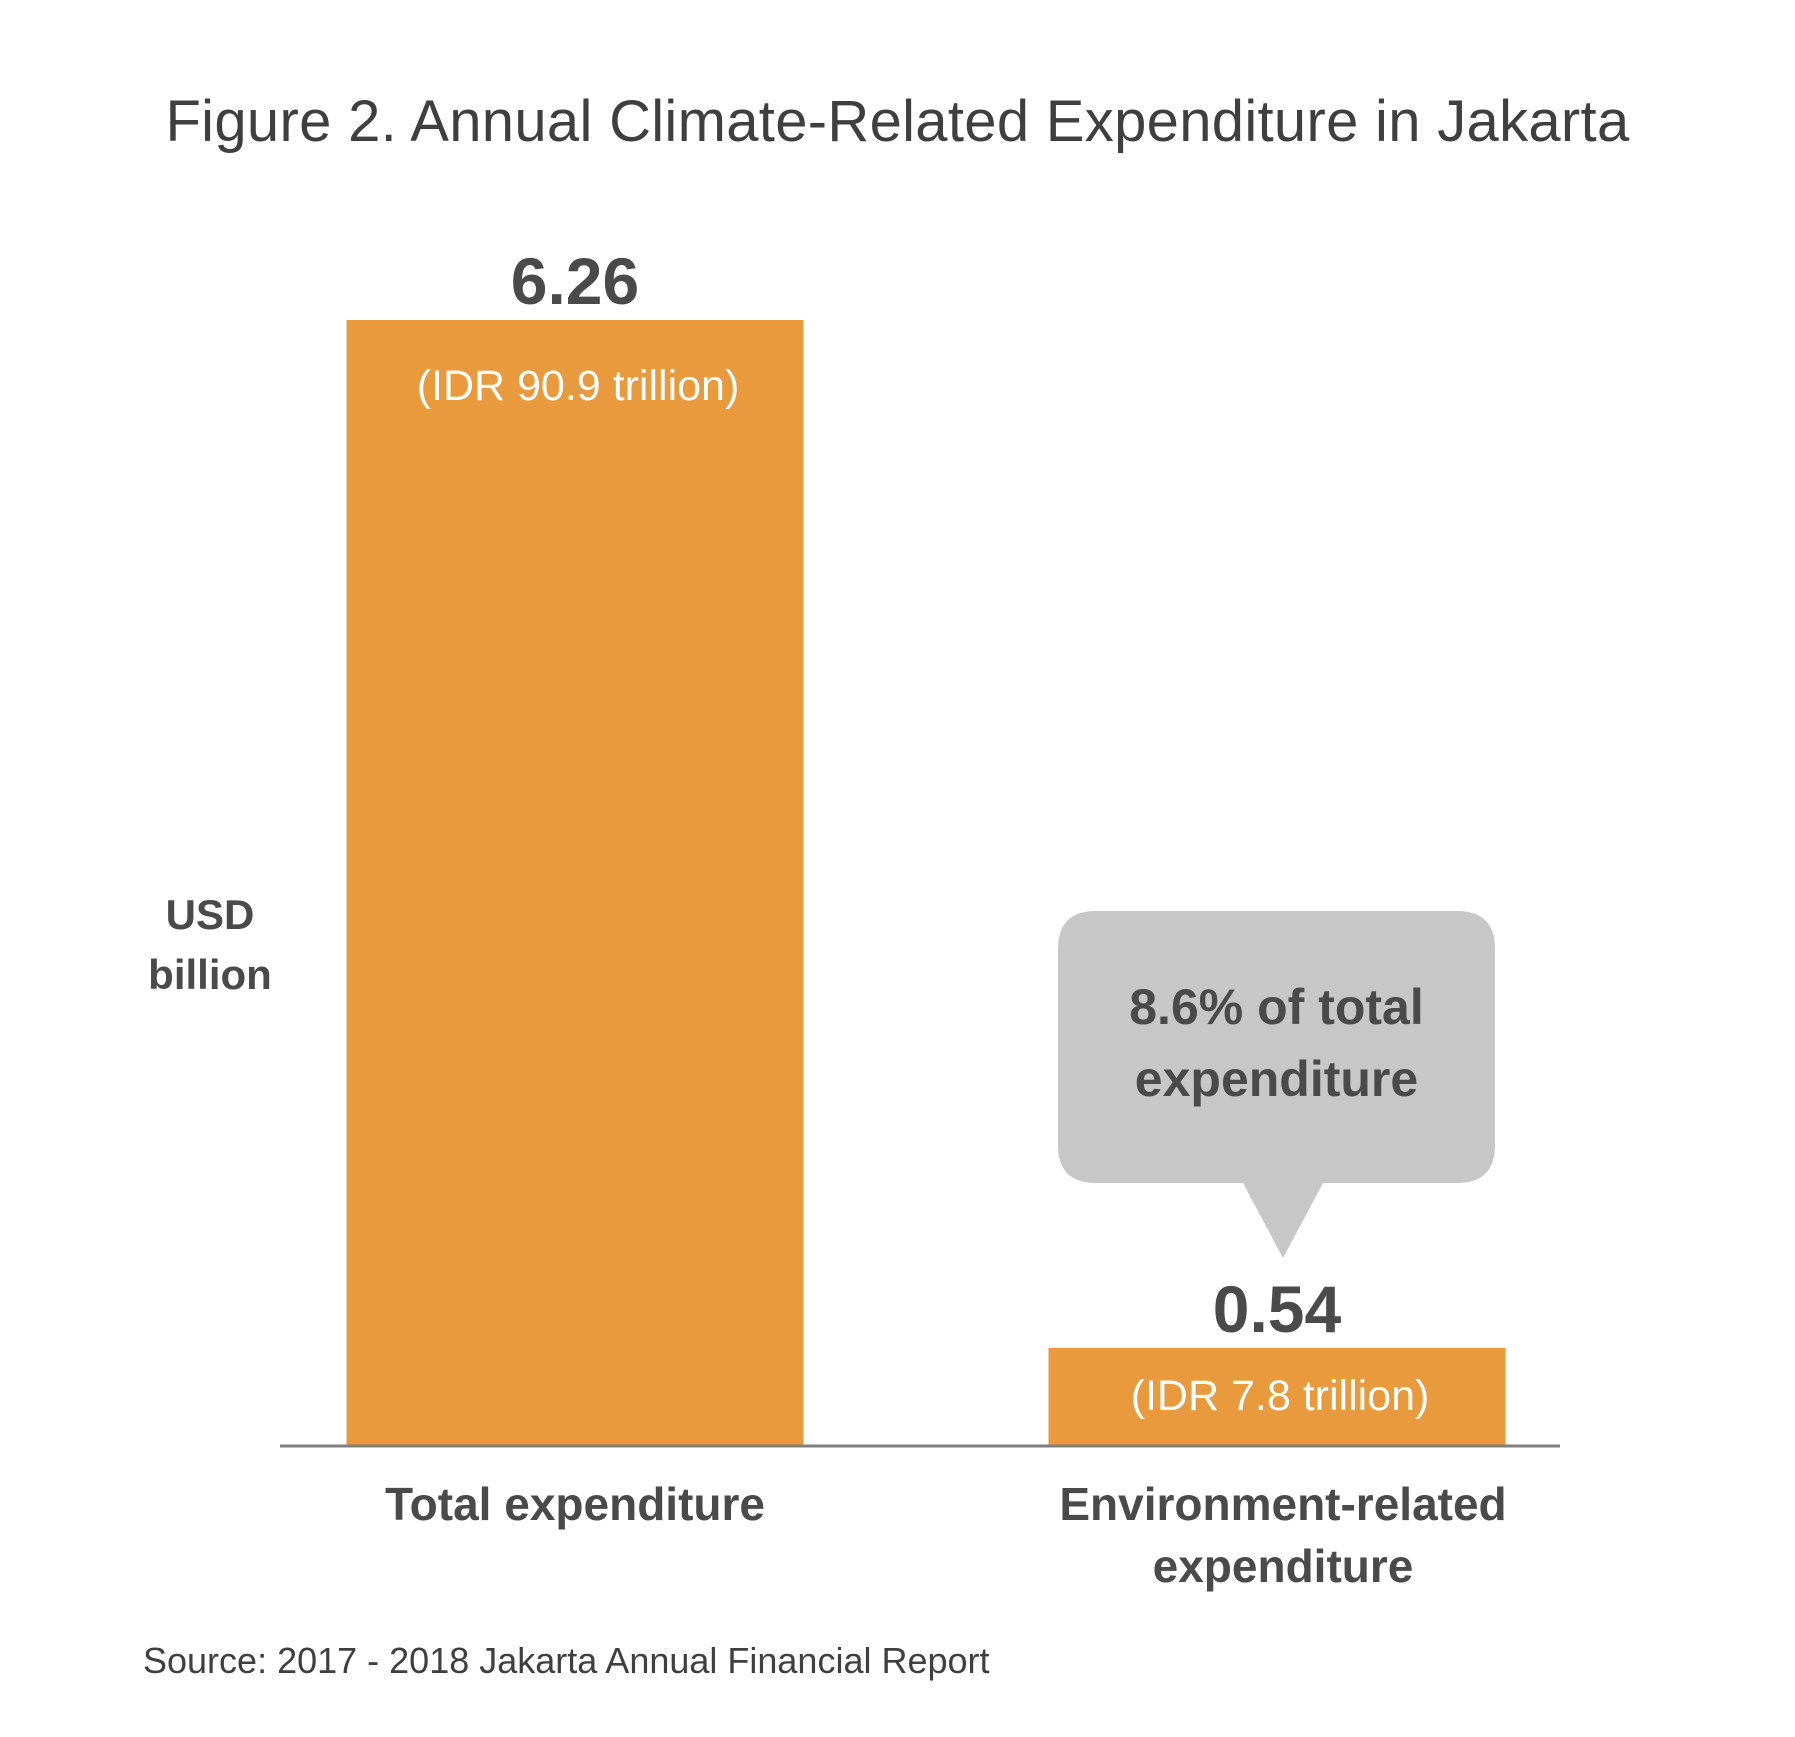 Image resolution: width=1795 pixels, height=1737 pixels. What do you see at coordinates (1282, 1504) in the screenshot?
I see `x-category-label: Environment-related` at bounding box center [1282, 1504].